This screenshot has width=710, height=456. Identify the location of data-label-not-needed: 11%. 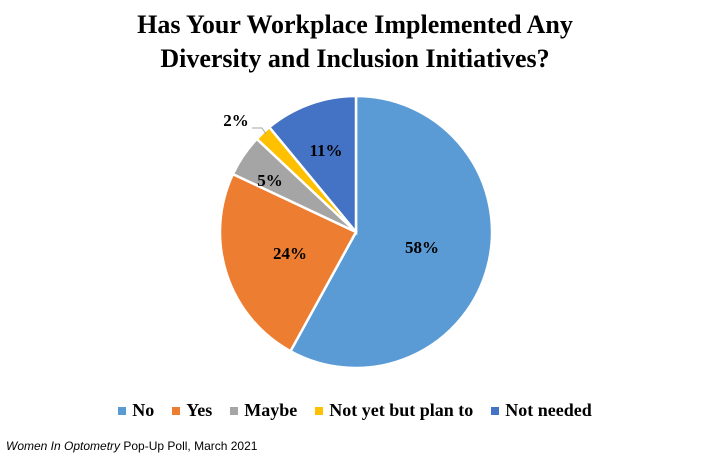
(325, 150).